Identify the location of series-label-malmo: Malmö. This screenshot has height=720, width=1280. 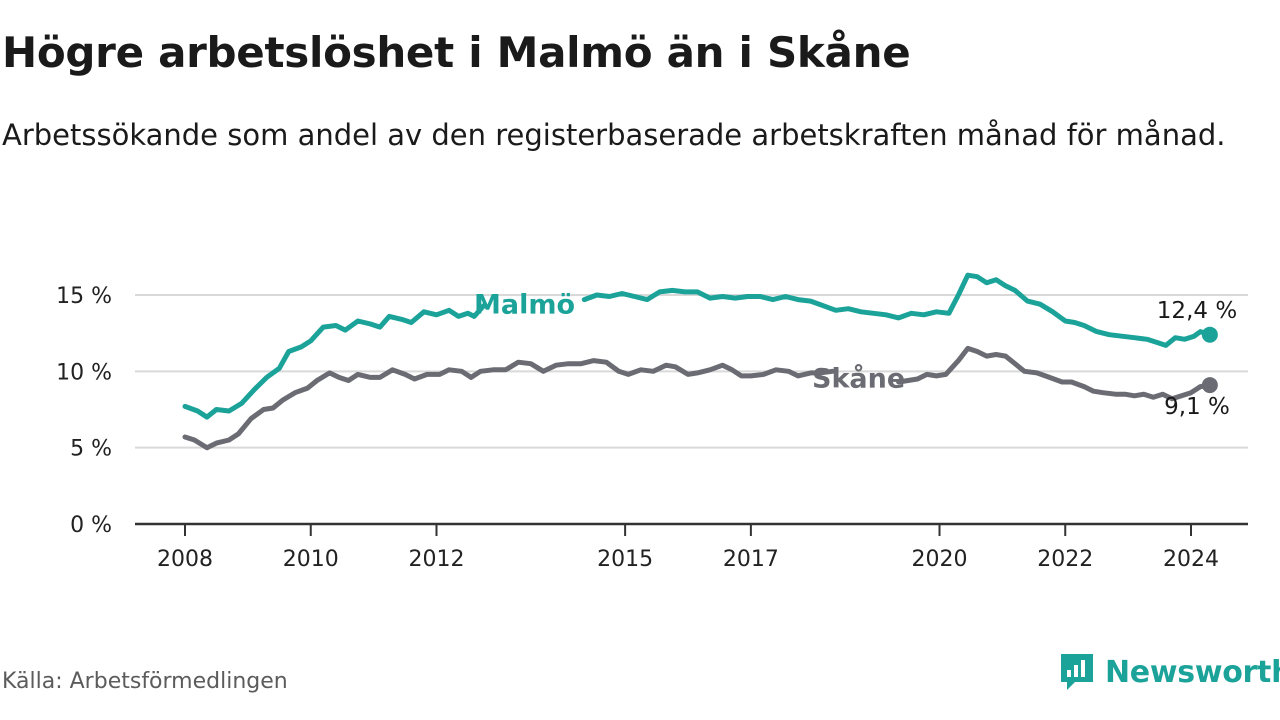
(524, 304).